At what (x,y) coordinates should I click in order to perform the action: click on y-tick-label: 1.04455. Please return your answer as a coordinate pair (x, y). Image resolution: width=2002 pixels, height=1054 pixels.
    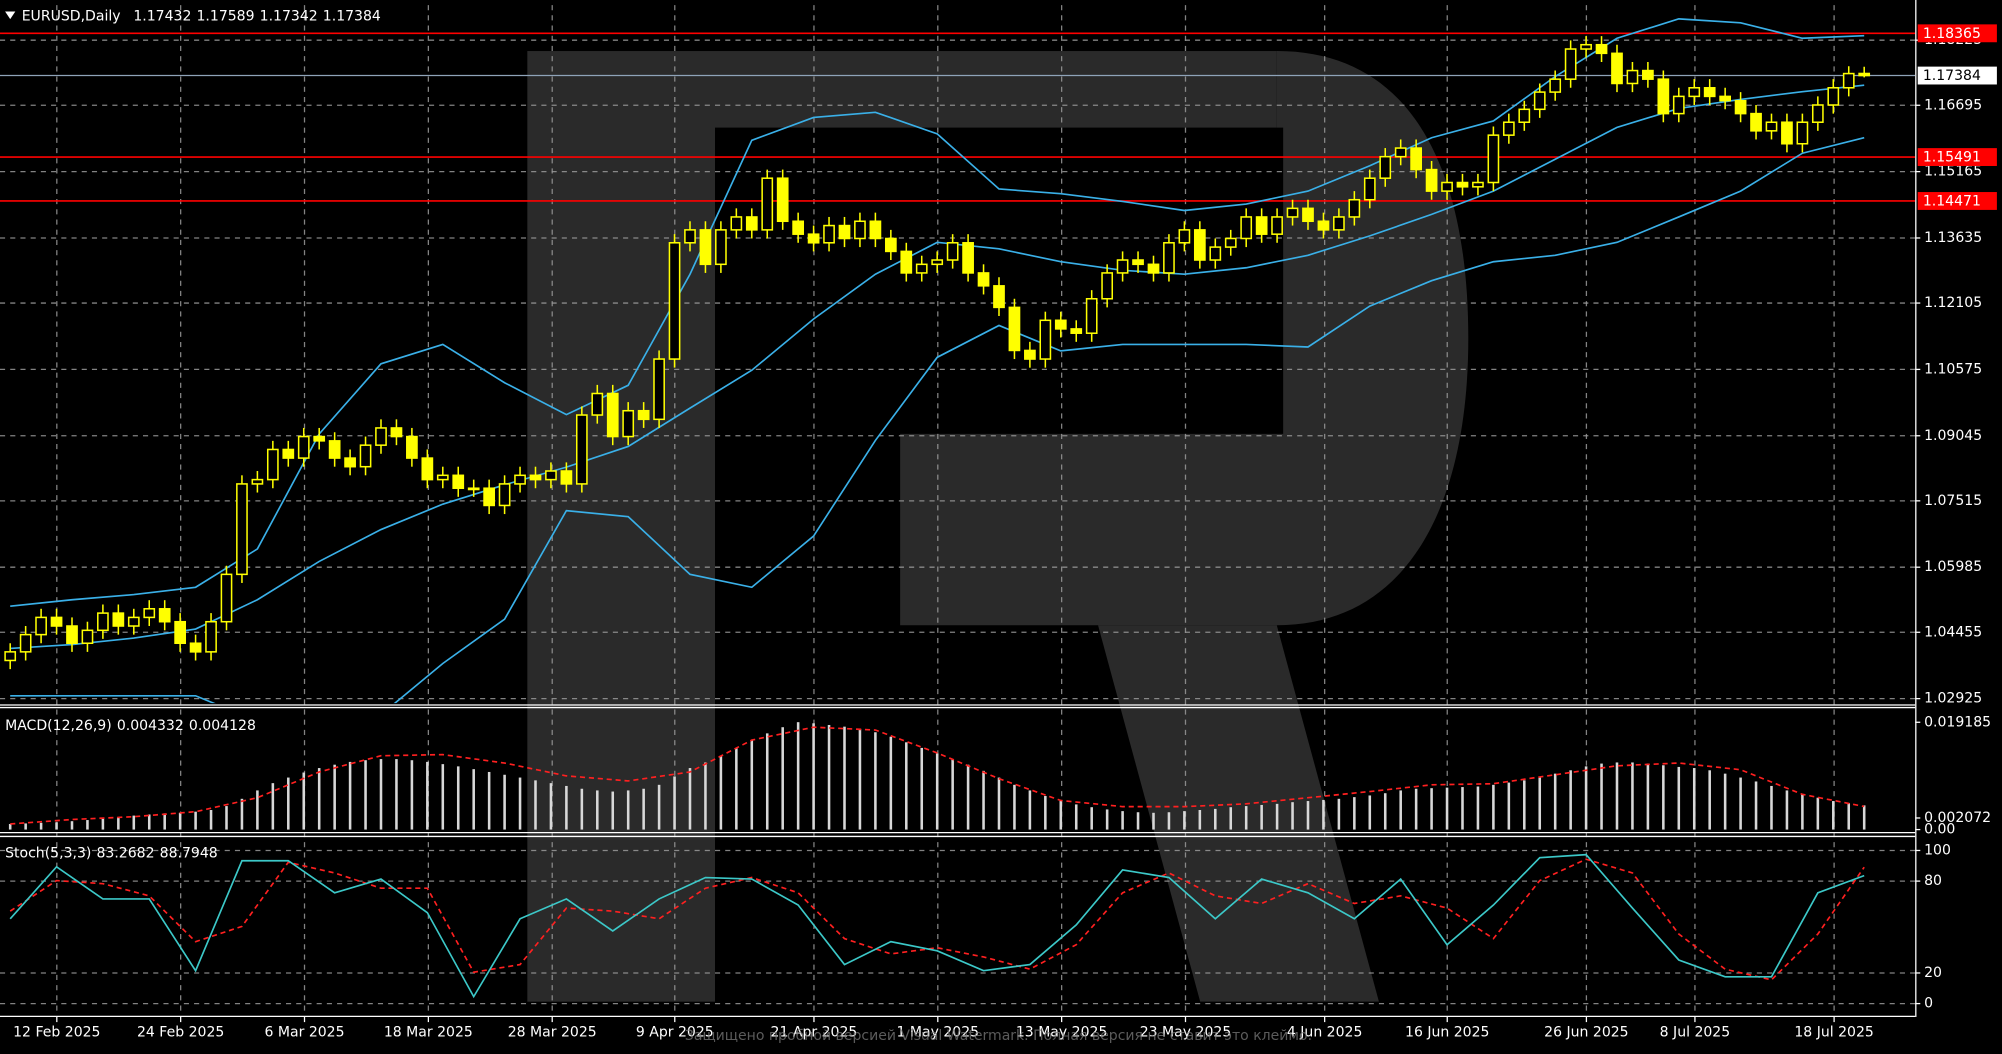
    Looking at the image, I should click on (1953, 632).